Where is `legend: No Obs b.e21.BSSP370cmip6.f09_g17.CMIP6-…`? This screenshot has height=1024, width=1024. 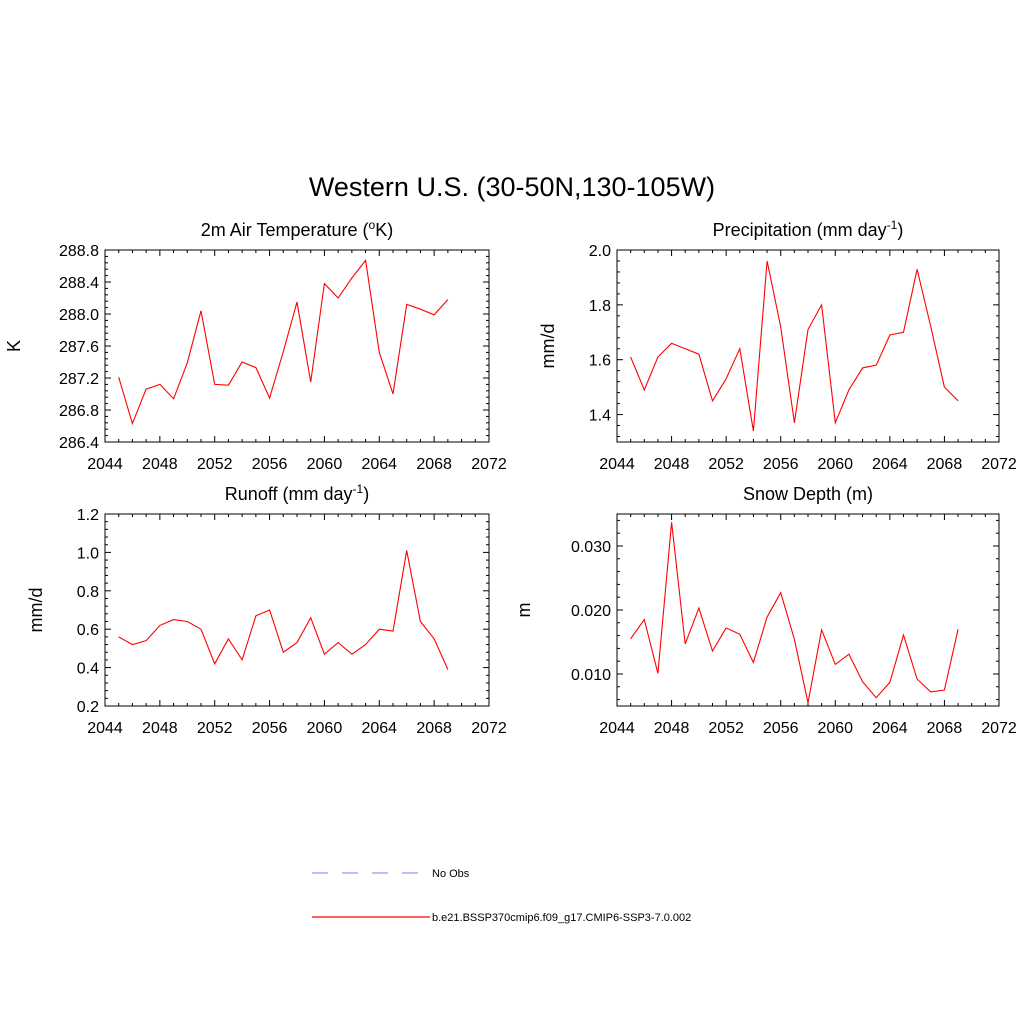
legend: No Obs b.e21.BSSP370cmip6.f09_g17.CMIP6-… is located at coordinates (501, 896).